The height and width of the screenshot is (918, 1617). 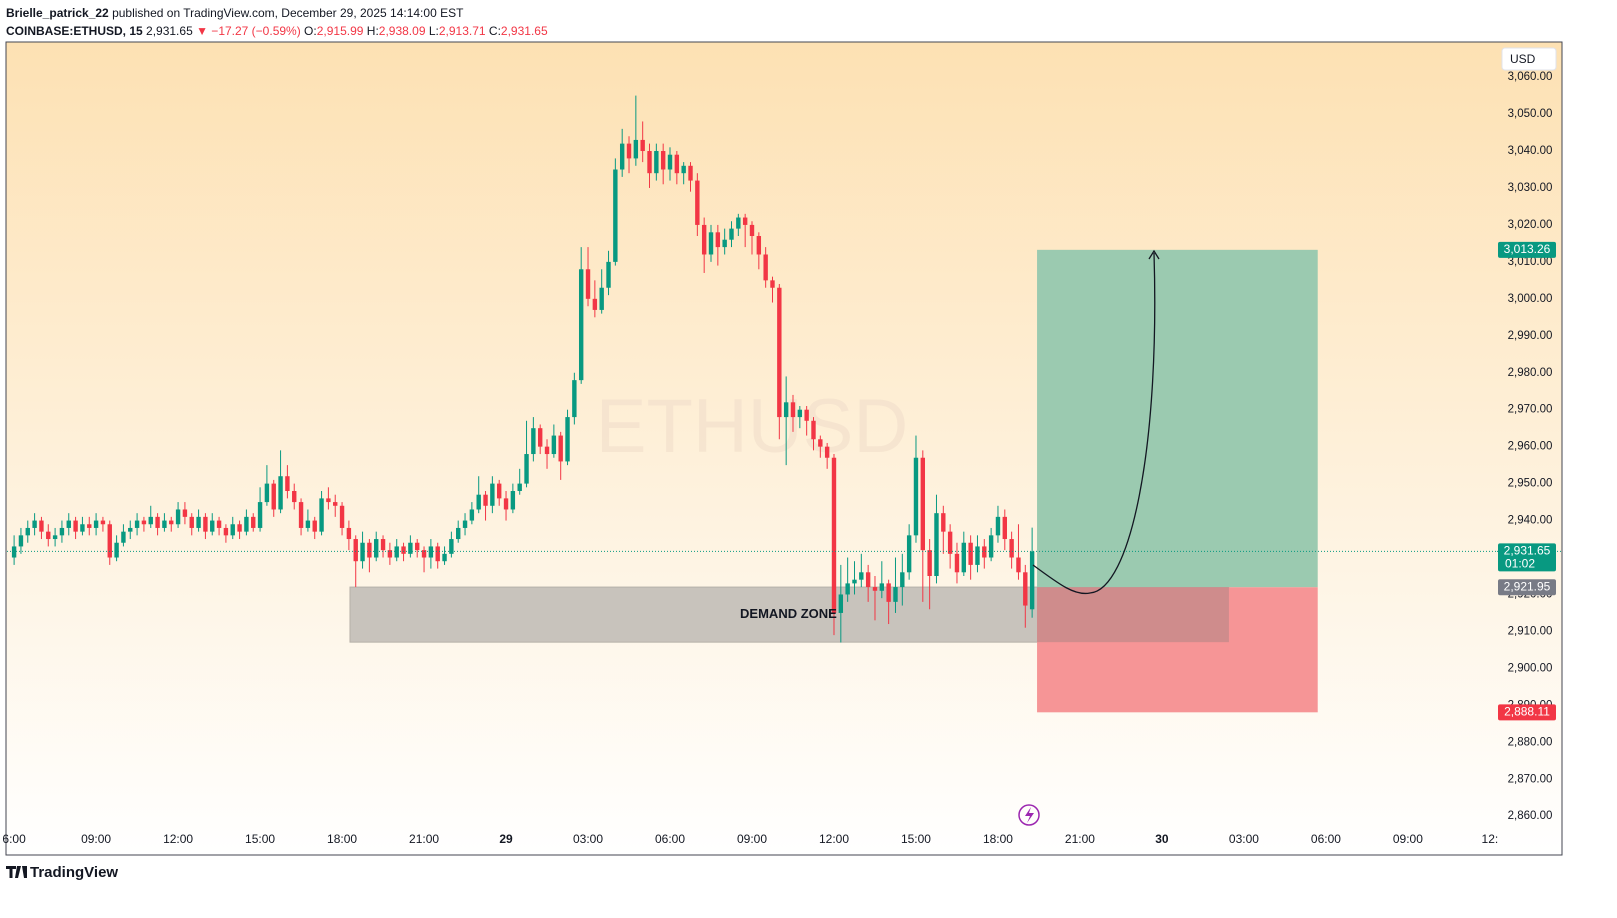 I want to click on tv-logo, so click(x=16, y=872).